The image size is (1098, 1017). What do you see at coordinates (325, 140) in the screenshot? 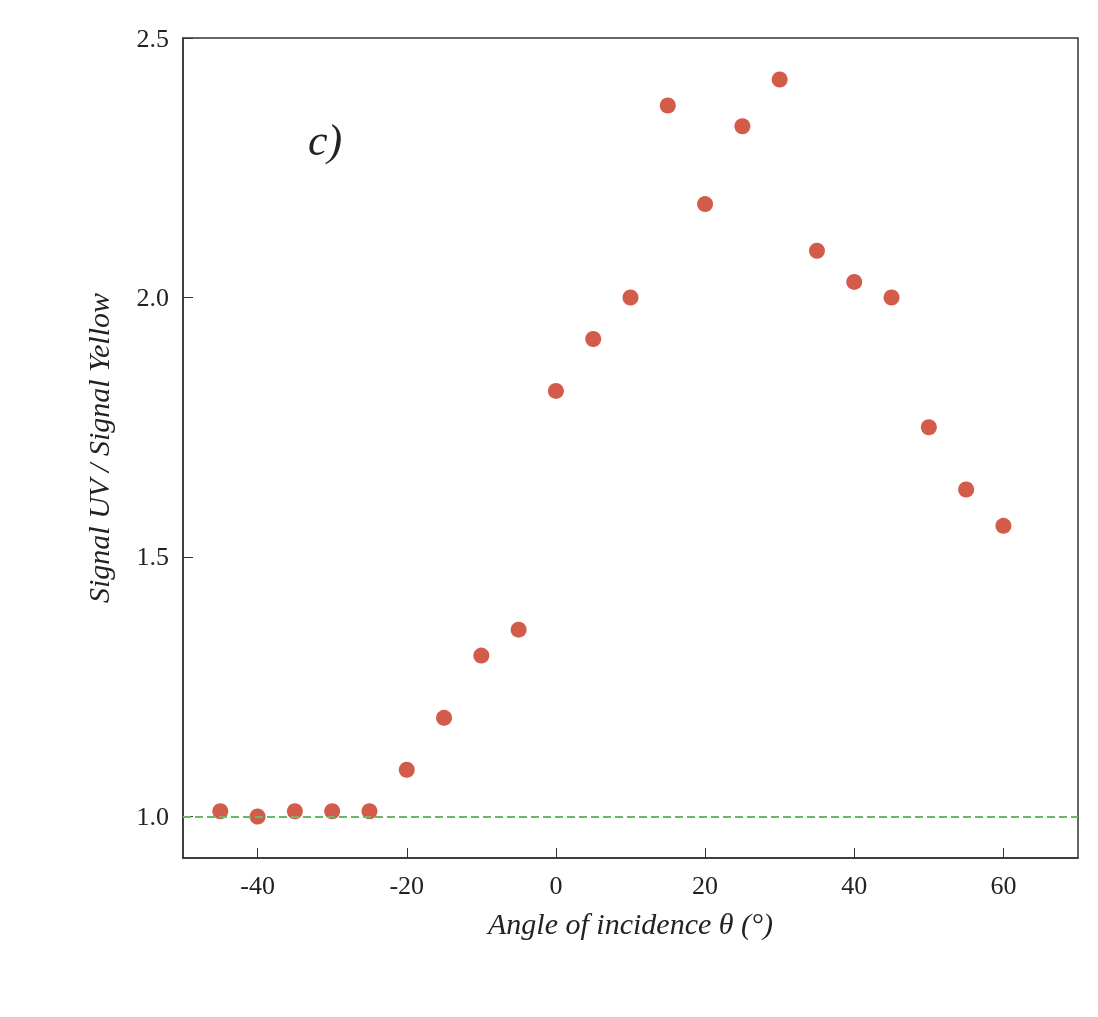
I see `annotation: c)` at bounding box center [325, 140].